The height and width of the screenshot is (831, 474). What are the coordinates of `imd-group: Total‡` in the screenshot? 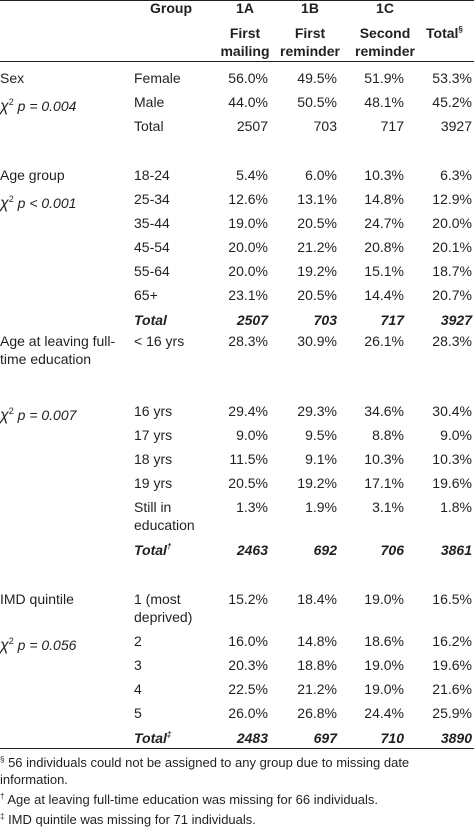 It's located at (153, 738).